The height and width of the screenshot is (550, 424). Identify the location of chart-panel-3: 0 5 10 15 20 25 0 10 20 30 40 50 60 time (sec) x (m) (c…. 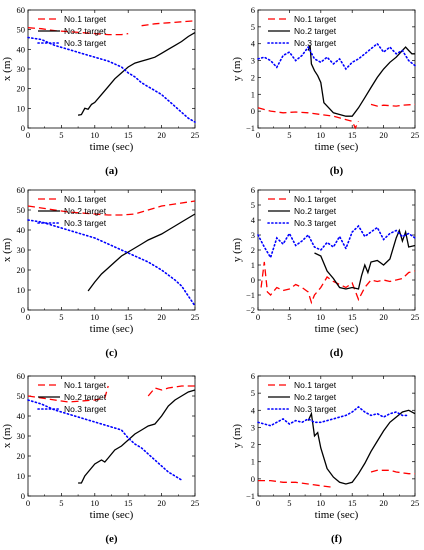
(100, 272).